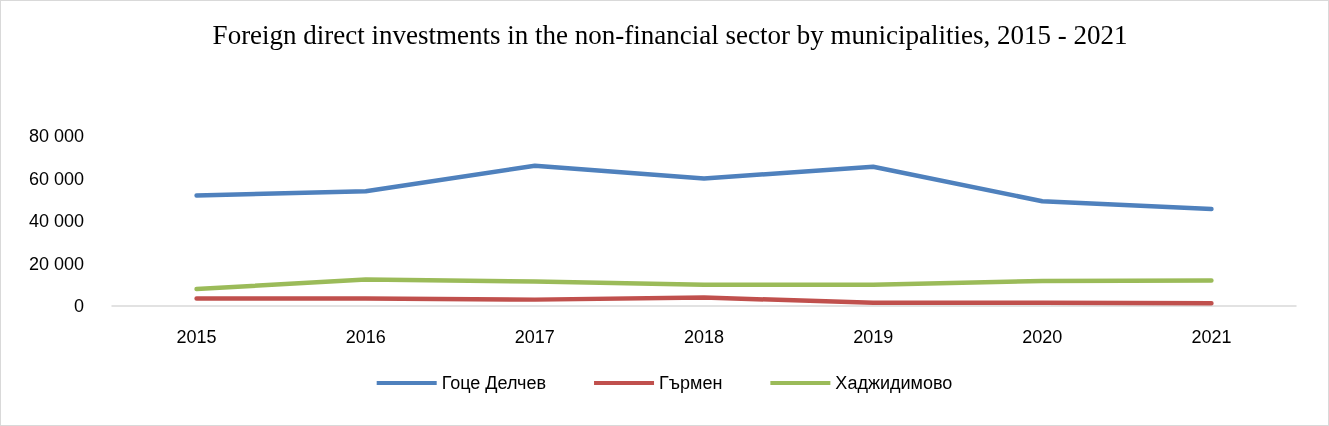  I want to click on x-tick-label: 2019, so click(873, 337).